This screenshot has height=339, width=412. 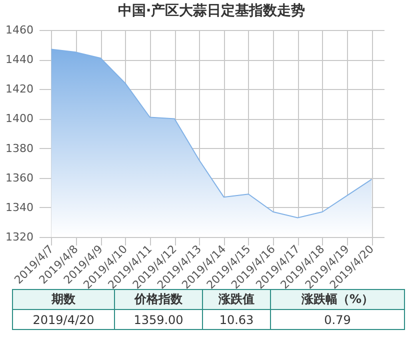 I want to click on text: 0.79, so click(x=337, y=320).